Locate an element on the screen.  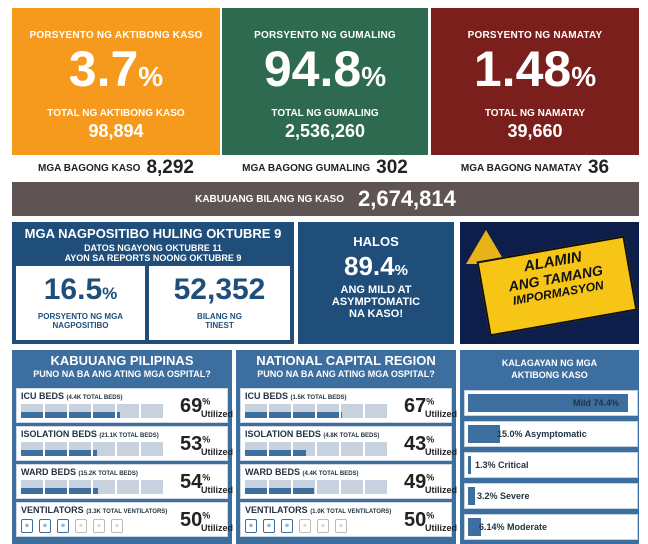
positivity-rate-value: 16.5% is located at coordinates (80, 289).